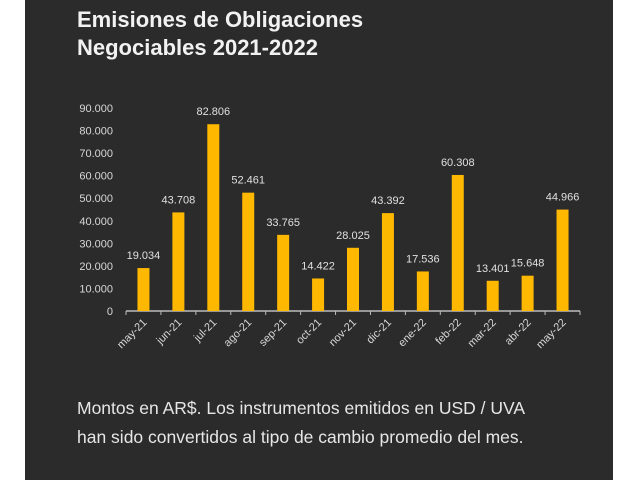 The width and height of the screenshot is (640, 480). I want to click on y-tick-label: 40.000, so click(96, 222).